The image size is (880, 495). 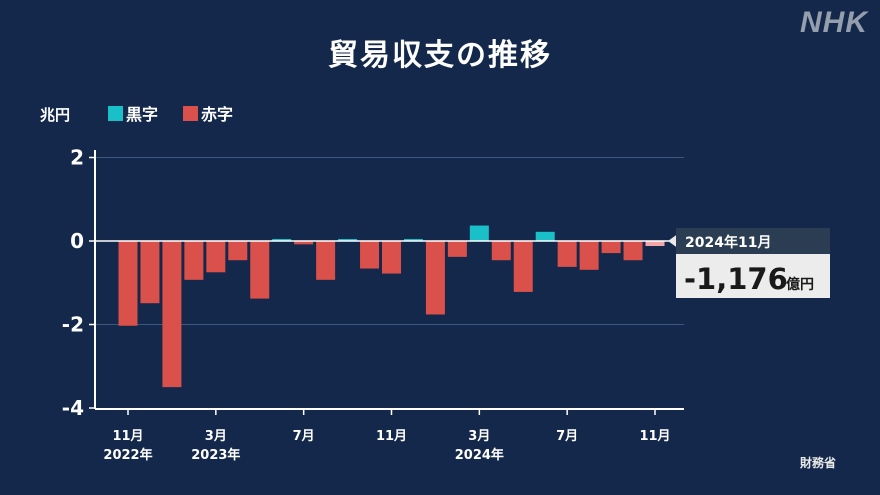 I want to click on legend-label-0: 黒字, so click(x=142, y=114).